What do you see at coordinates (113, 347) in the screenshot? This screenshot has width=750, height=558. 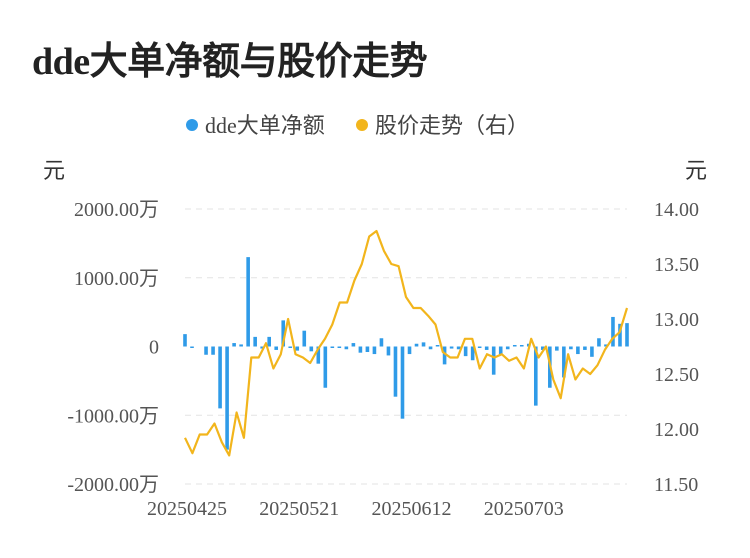 I see `left-axis-ticks: 2000.00万 1000.00万 0 -1000.00万 -2000.00万` at bounding box center [113, 347].